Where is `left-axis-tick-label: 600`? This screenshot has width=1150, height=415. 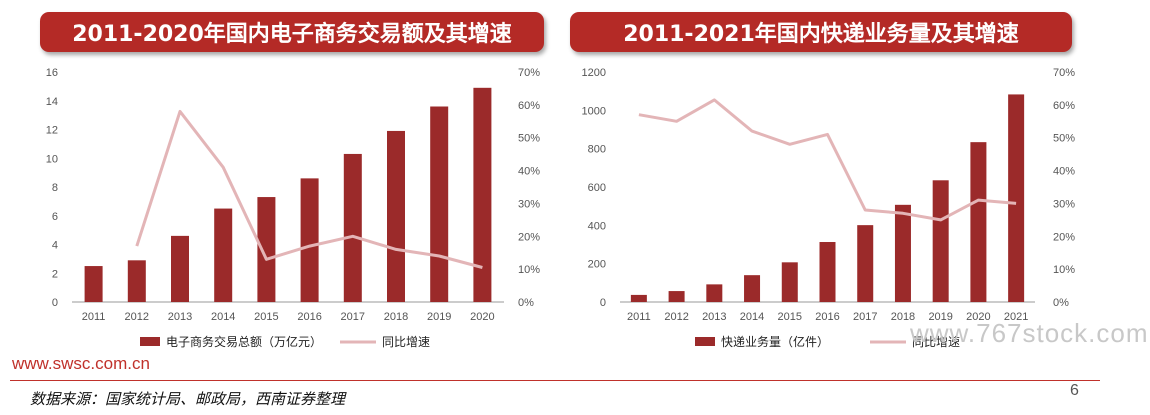 left-axis-tick-label: 600 is located at coordinates (597, 188).